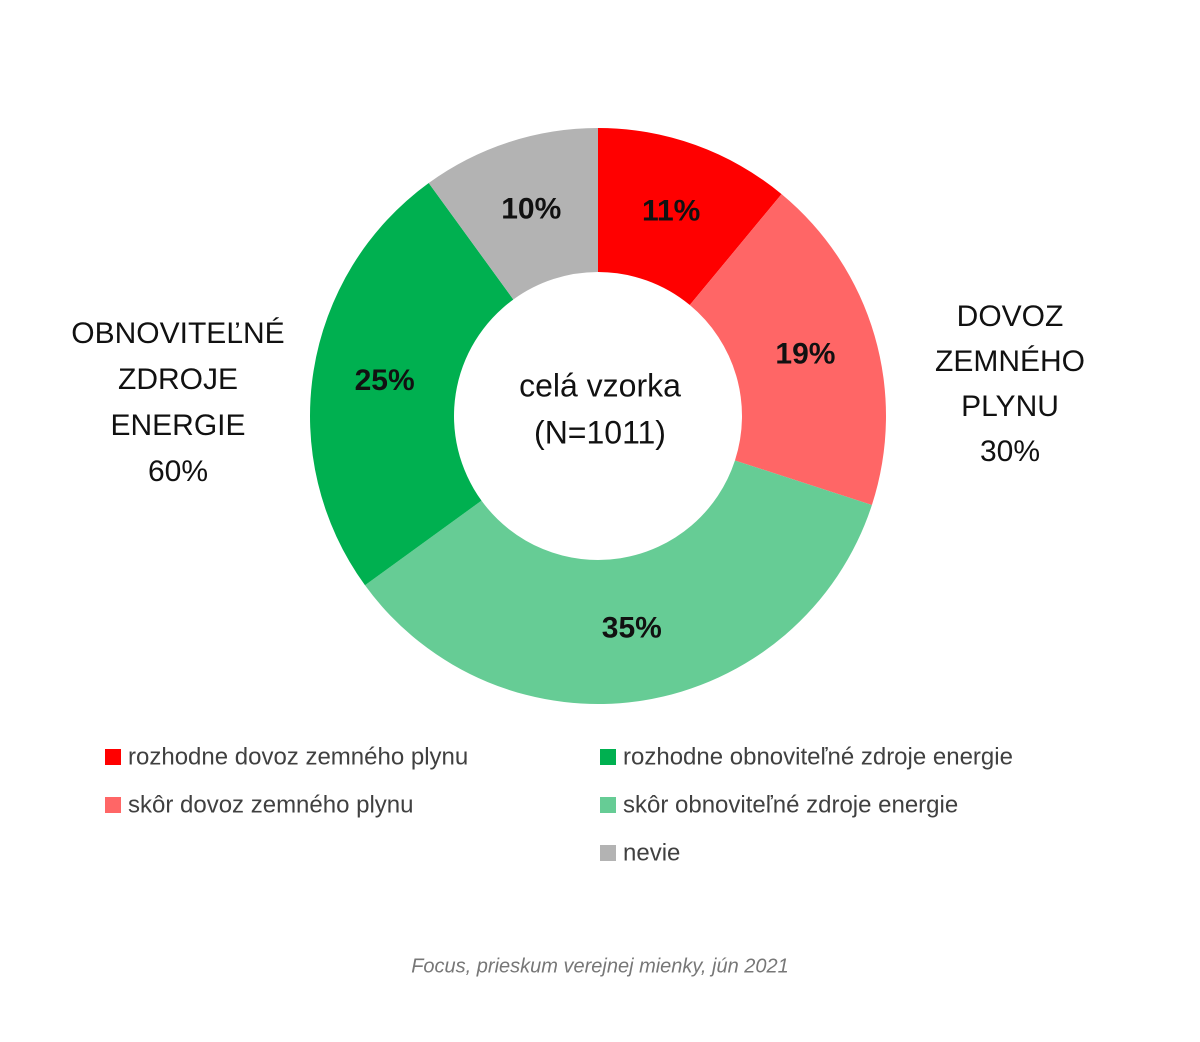  What do you see at coordinates (298, 756) in the screenshot?
I see `legend-label: rozhodne dovoz zemného plynu` at bounding box center [298, 756].